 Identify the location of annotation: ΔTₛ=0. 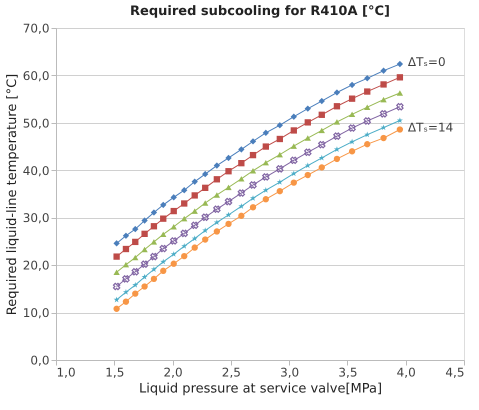
(427, 62).